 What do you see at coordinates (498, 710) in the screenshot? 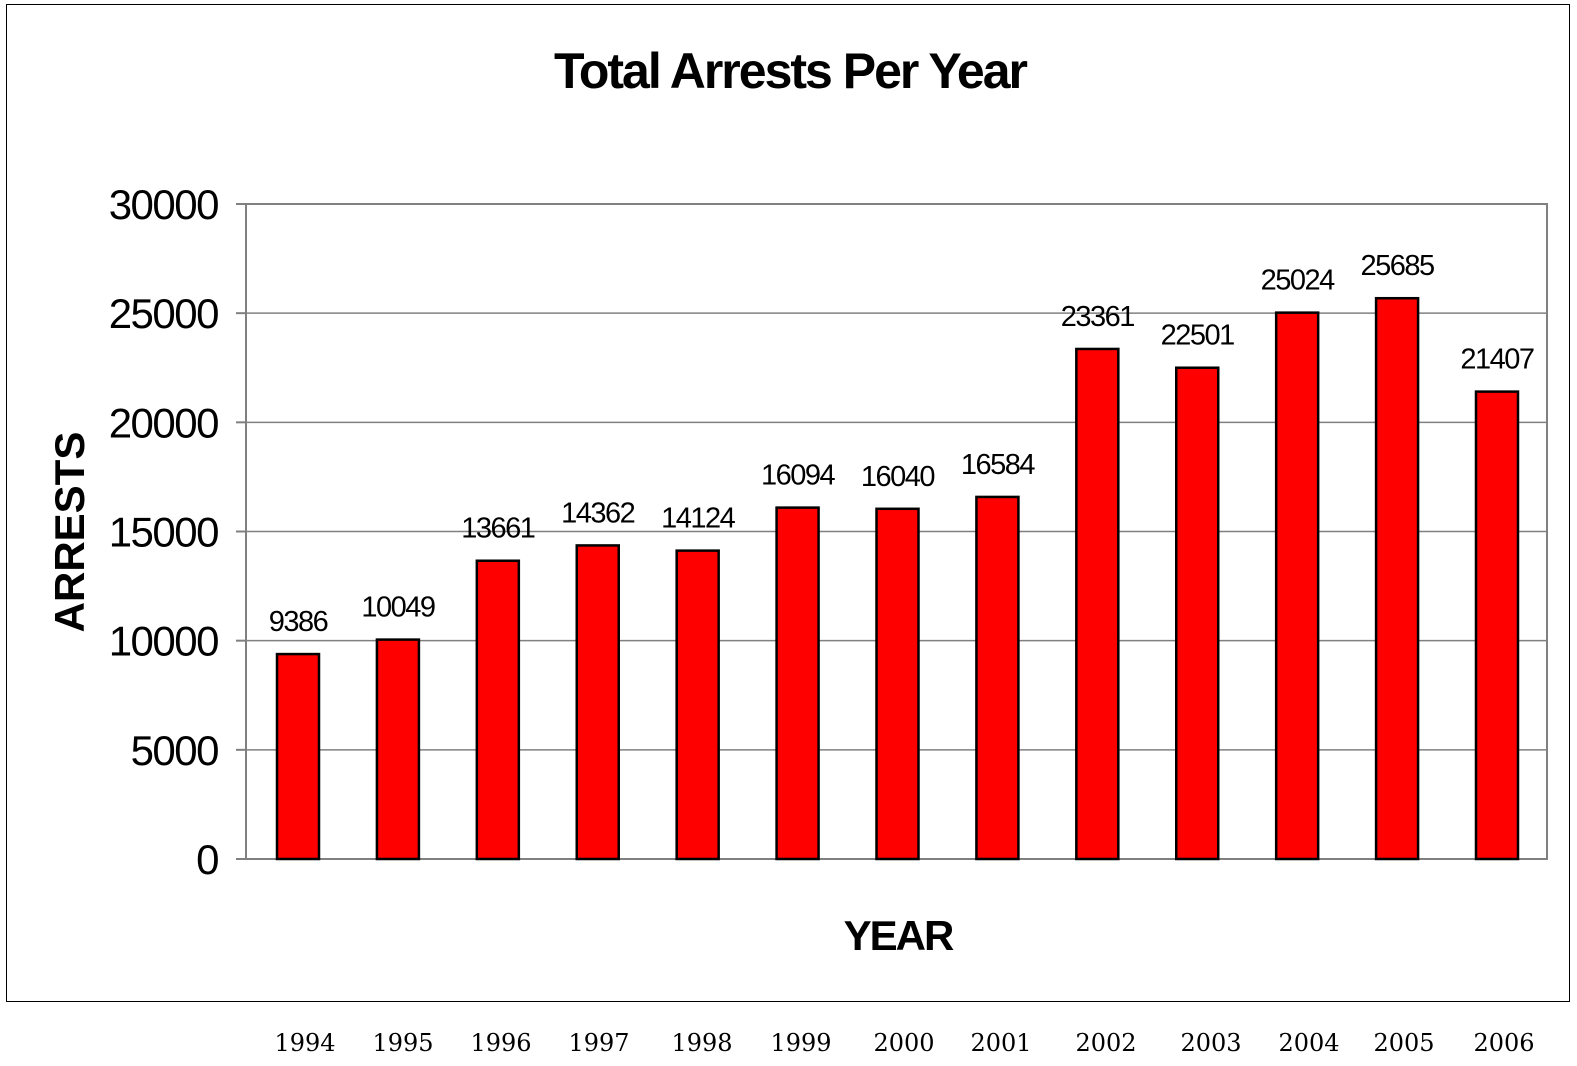
I see `bar-1996` at bounding box center [498, 710].